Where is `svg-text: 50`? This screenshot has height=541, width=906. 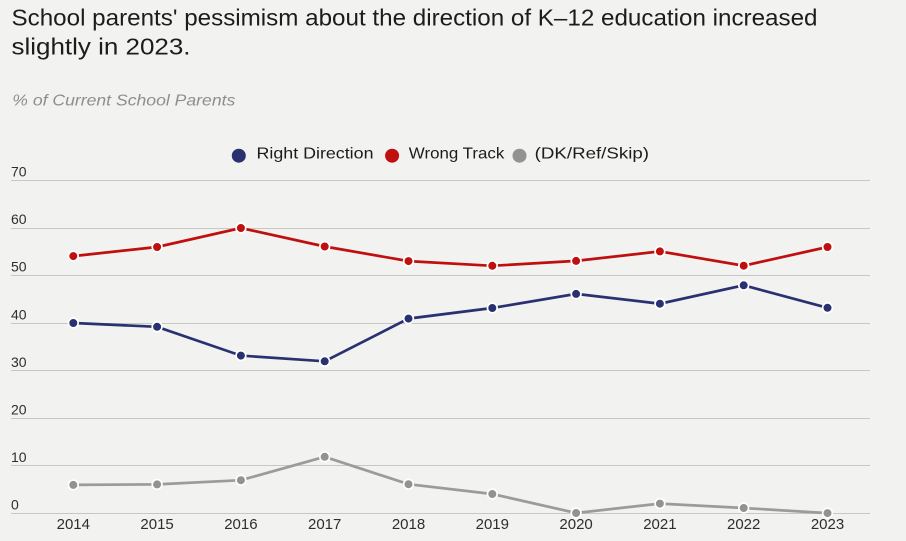
svg-text: 50 is located at coordinates (19, 267).